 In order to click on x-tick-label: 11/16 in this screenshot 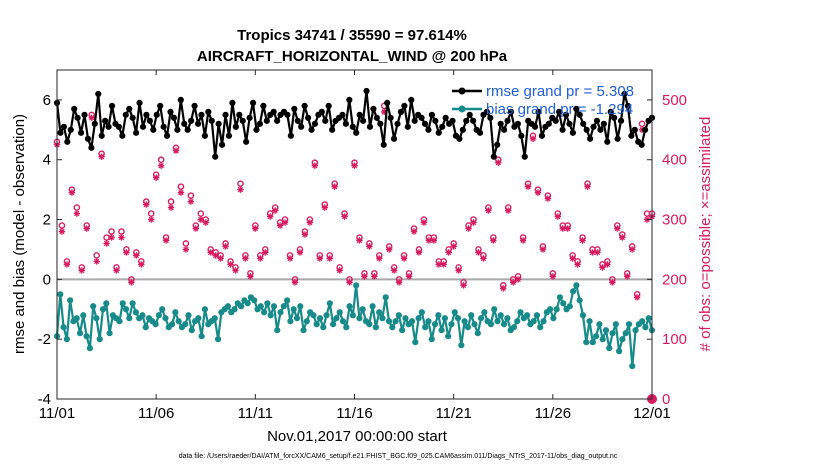, I will do `click(354, 413)`.